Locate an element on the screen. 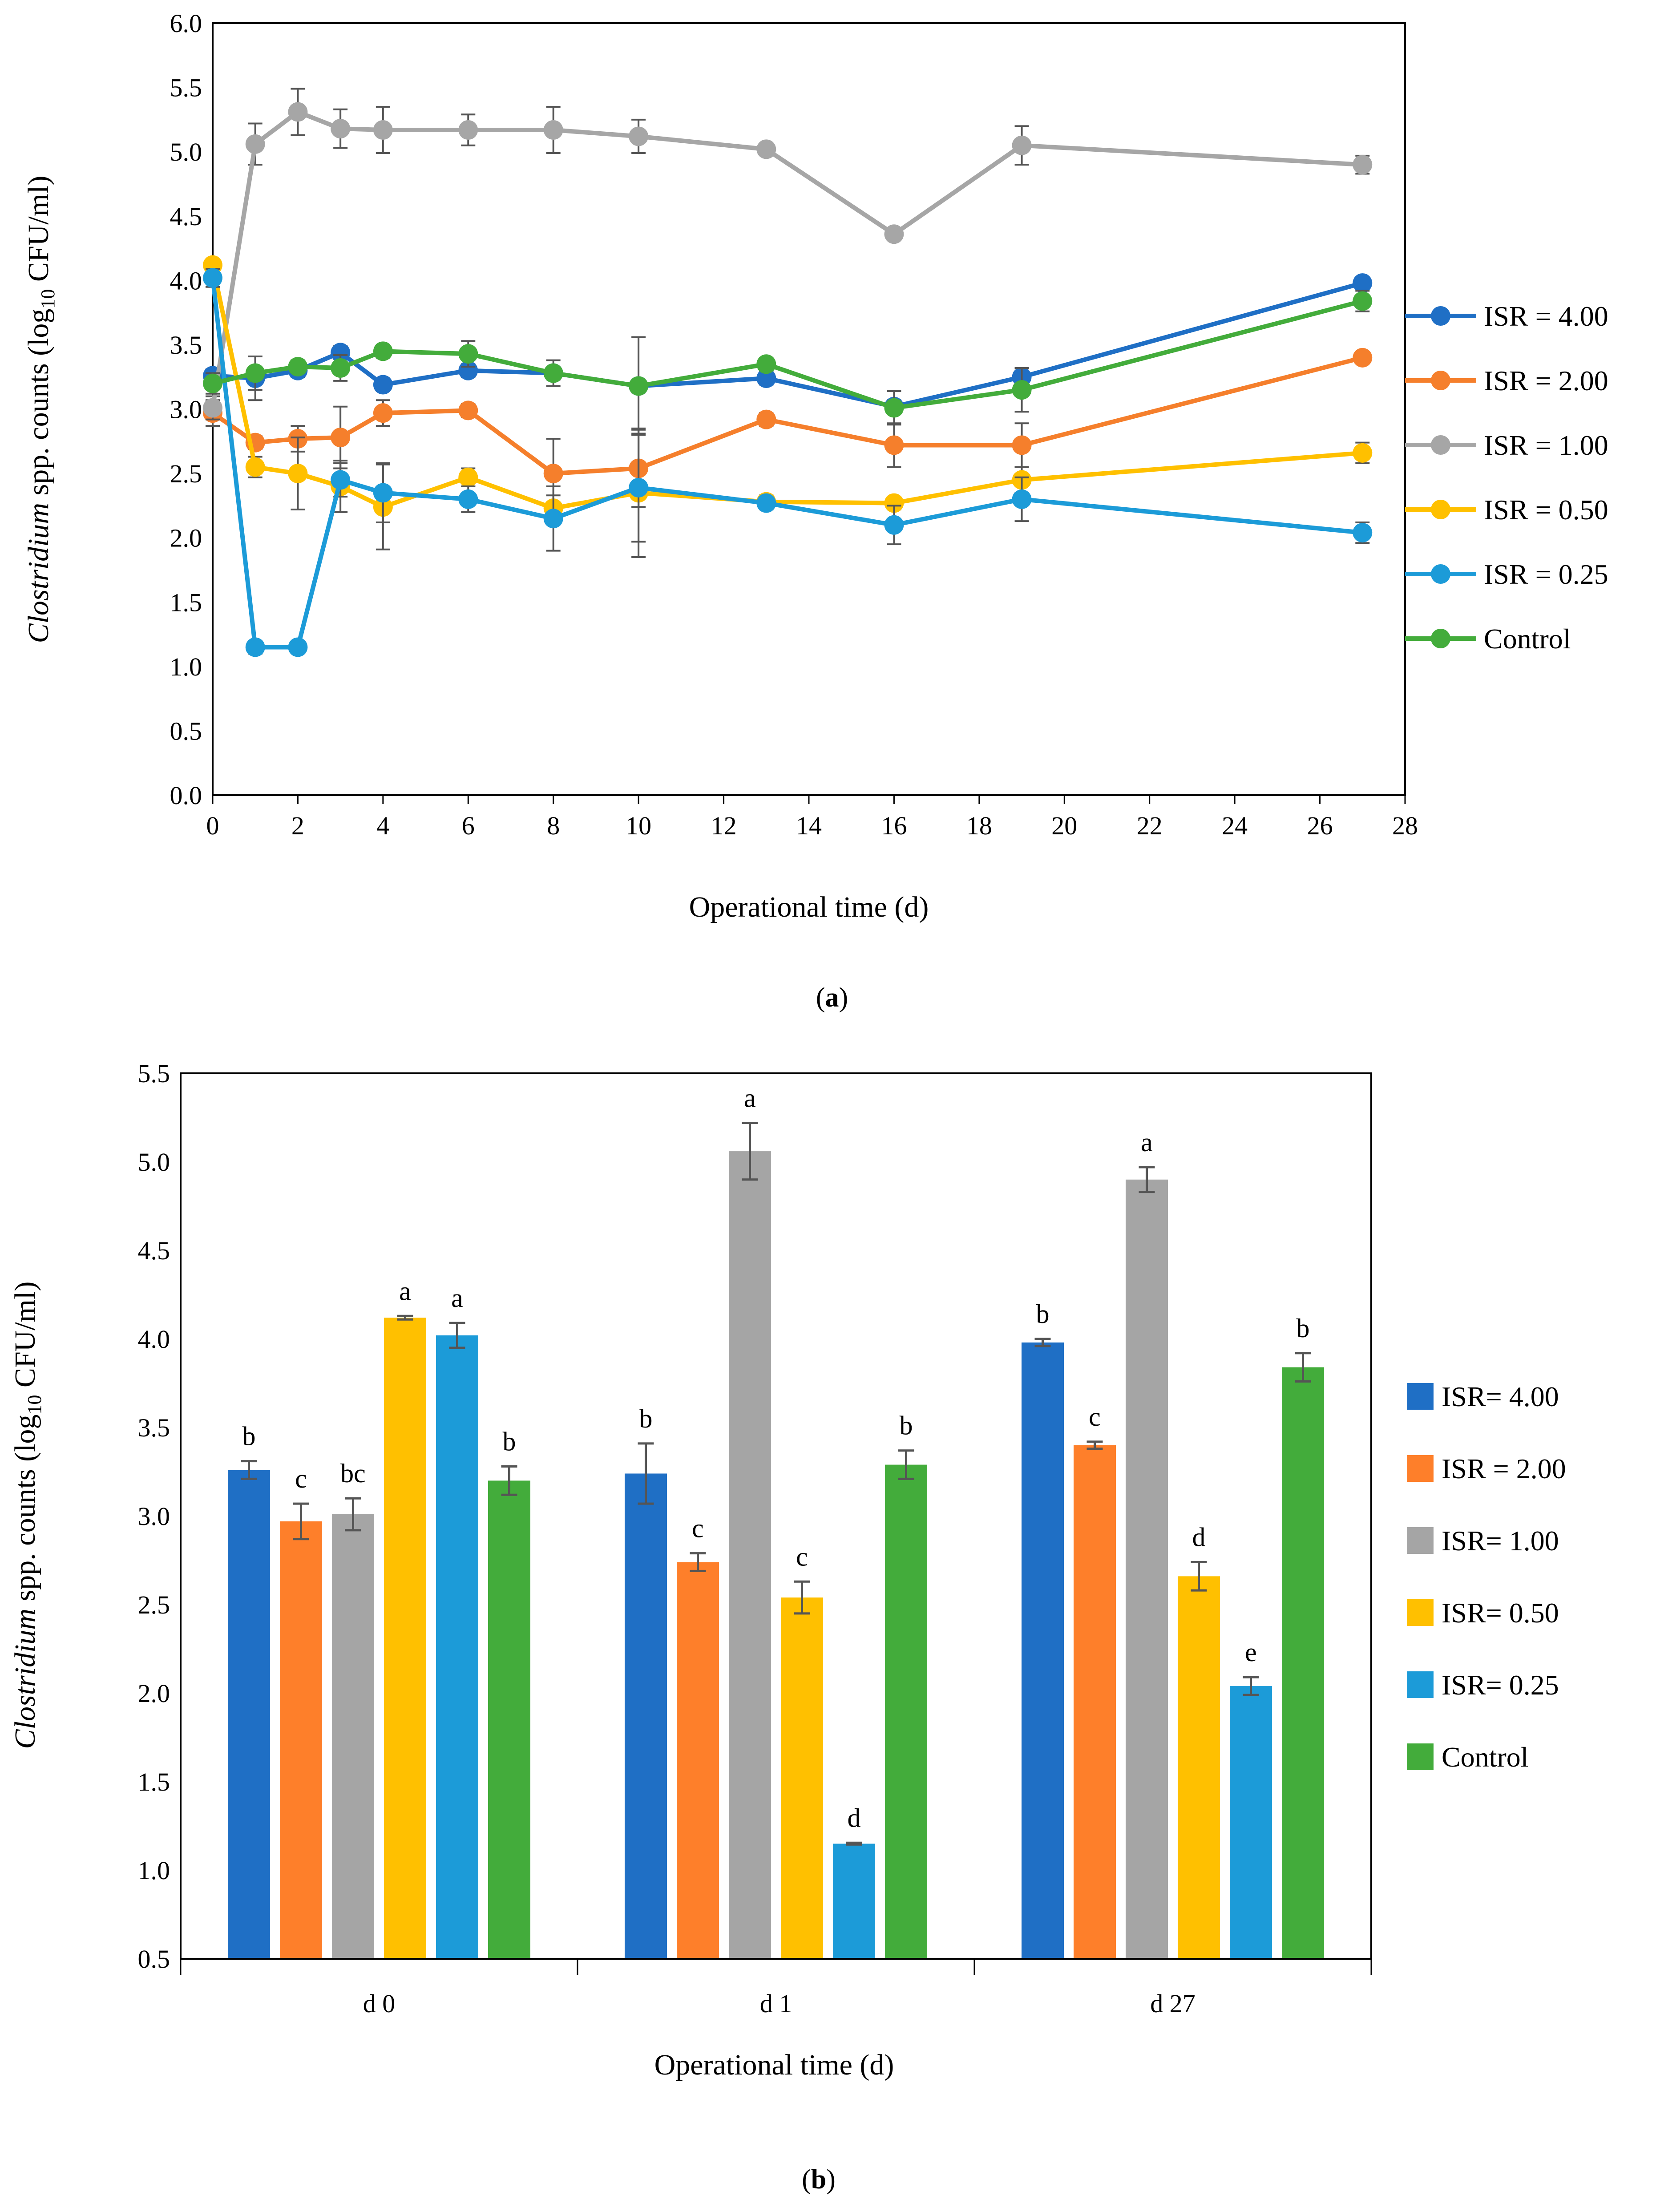  x-tick-label: 20 is located at coordinates (1064, 825).